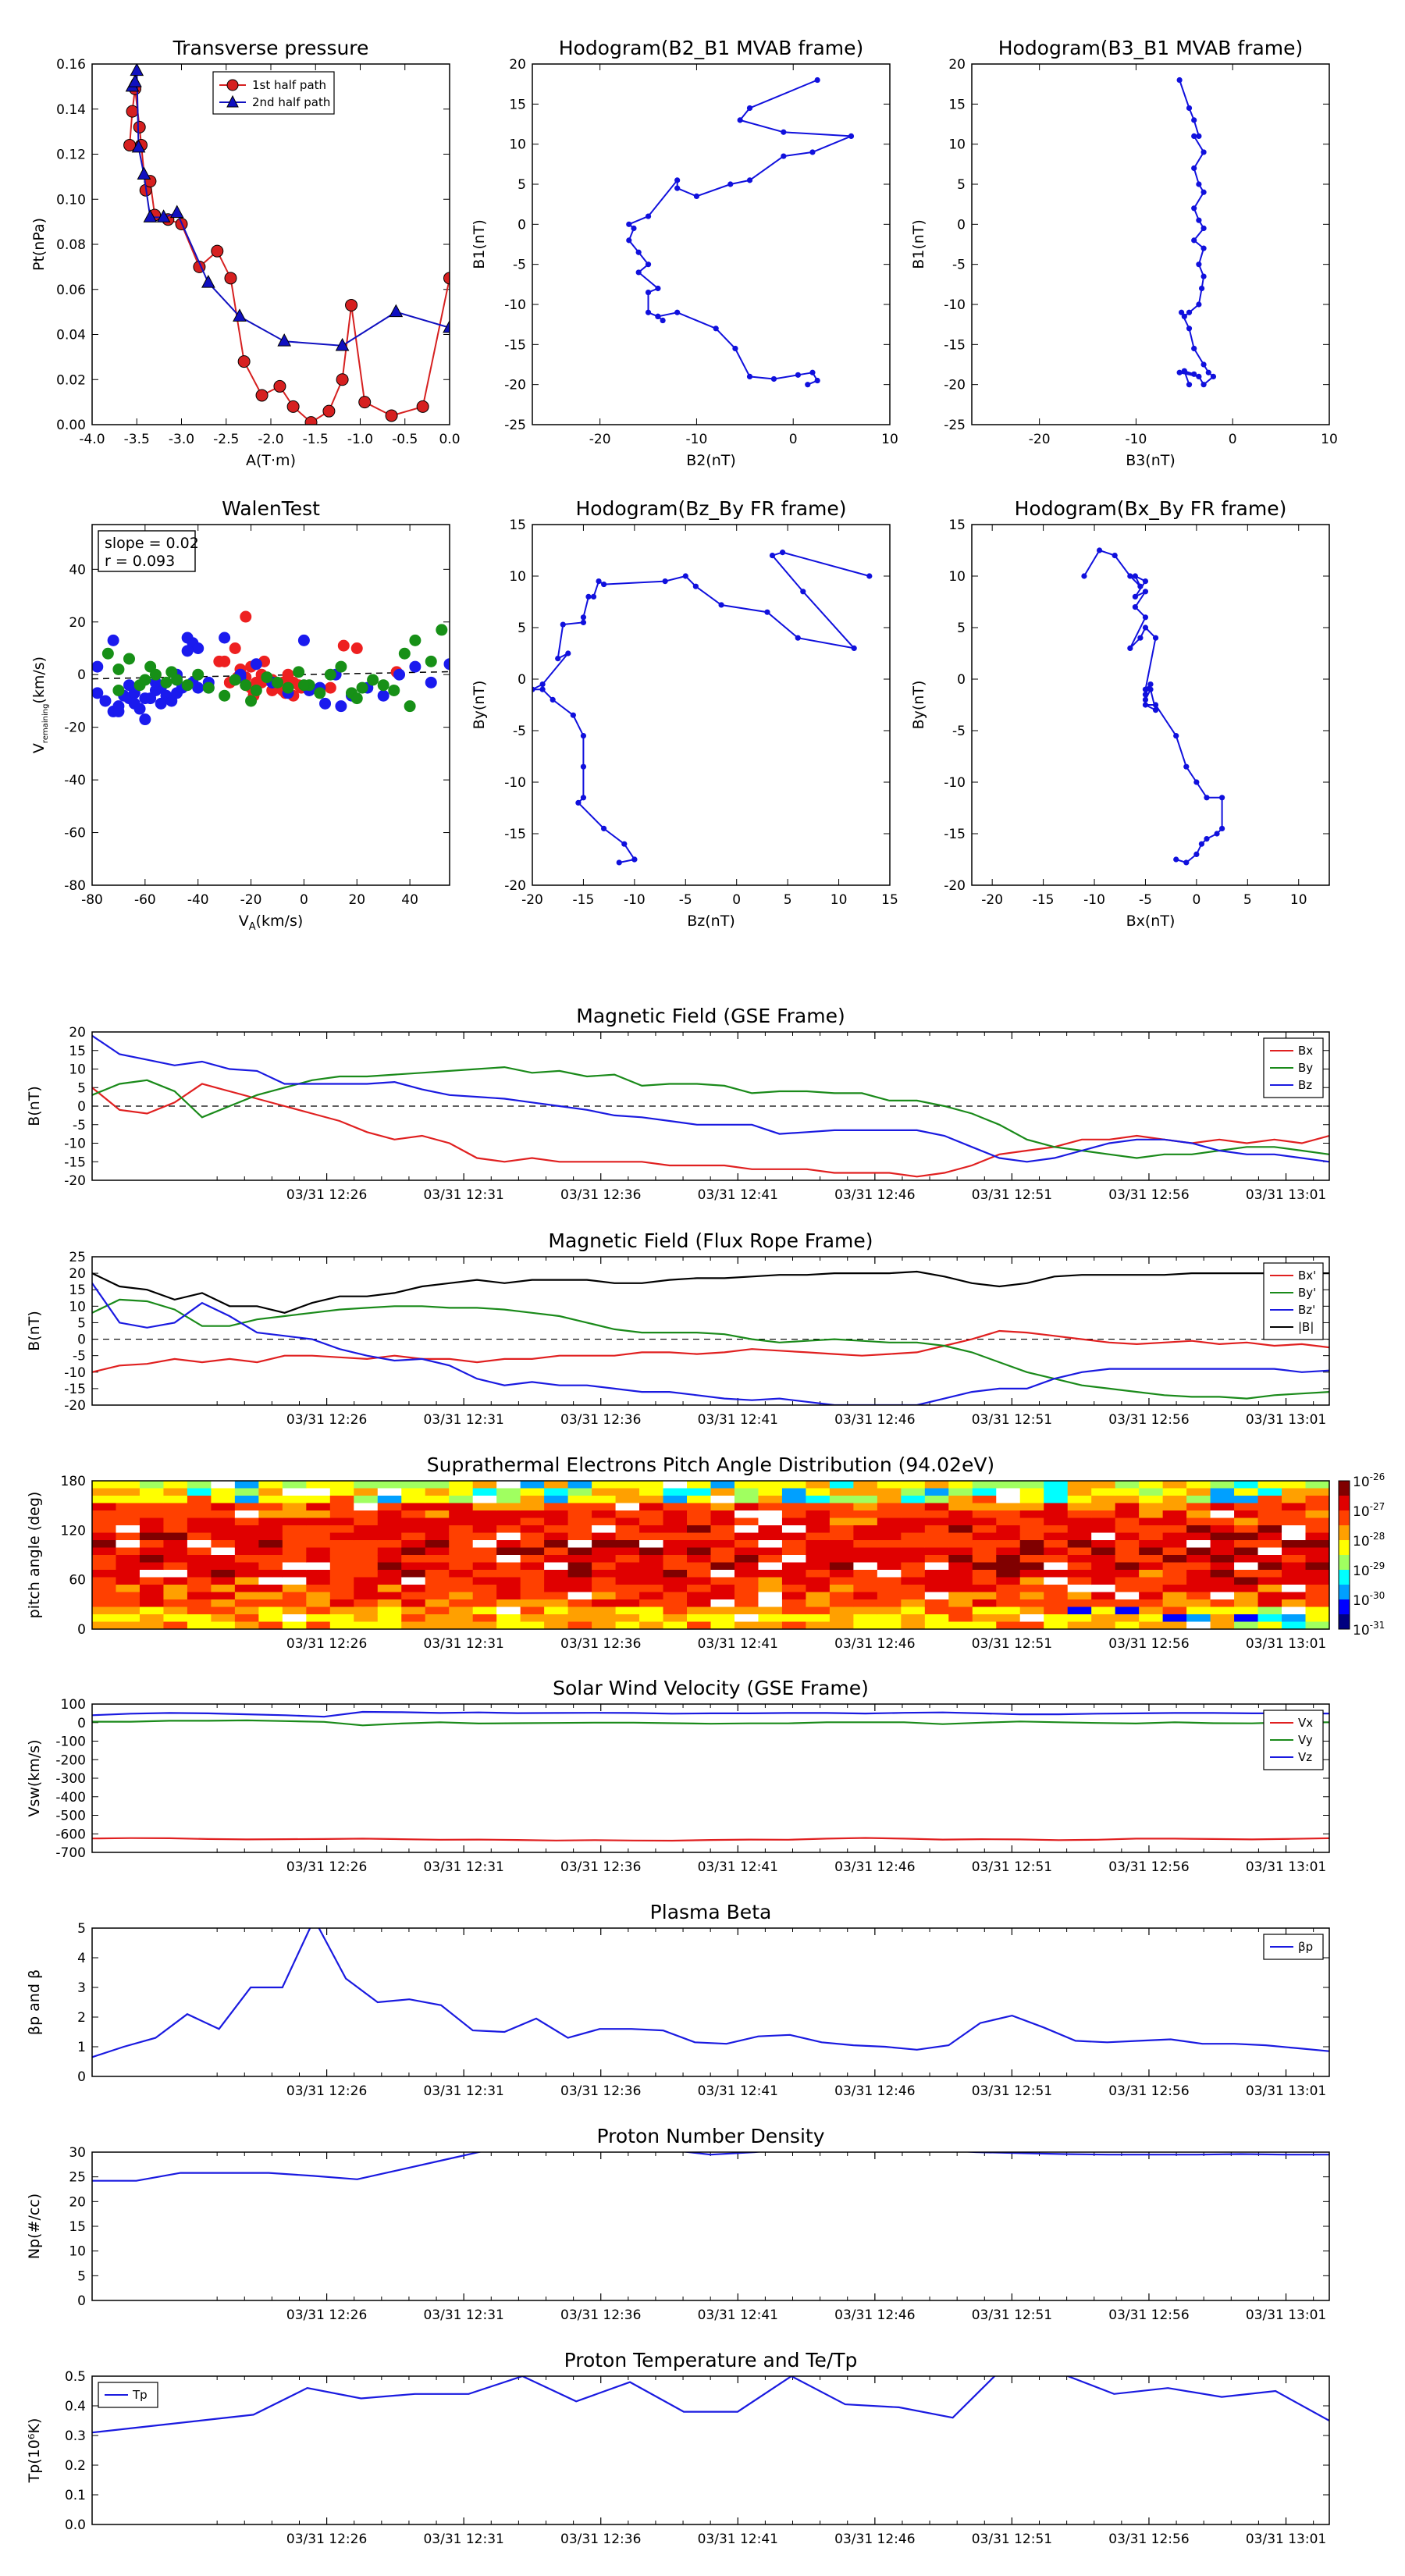 This screenshot has width=1405, height=2576. Describe the element at coordinates (1377, 1536) in the screenshot. I see `colorbar-exponent: -28` at that location.